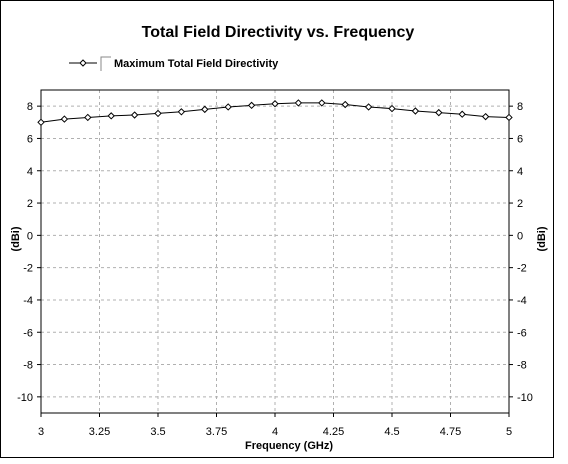 This screenshot has width=568, height=464. Describe the element at coordinates (522, 333) in the screenshot. I see `y-tick-label-right: -6` at that location.